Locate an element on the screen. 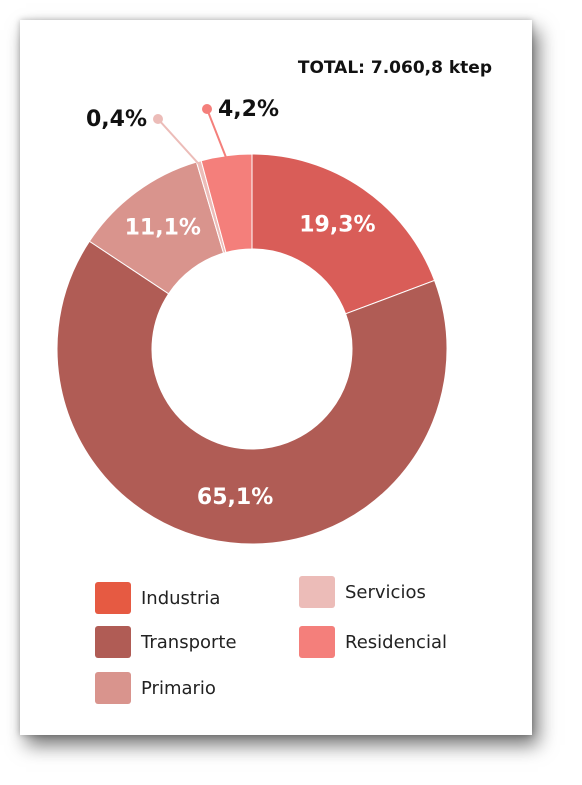  legend-label-servicios: Servicios is located at coordinates (385, 592).